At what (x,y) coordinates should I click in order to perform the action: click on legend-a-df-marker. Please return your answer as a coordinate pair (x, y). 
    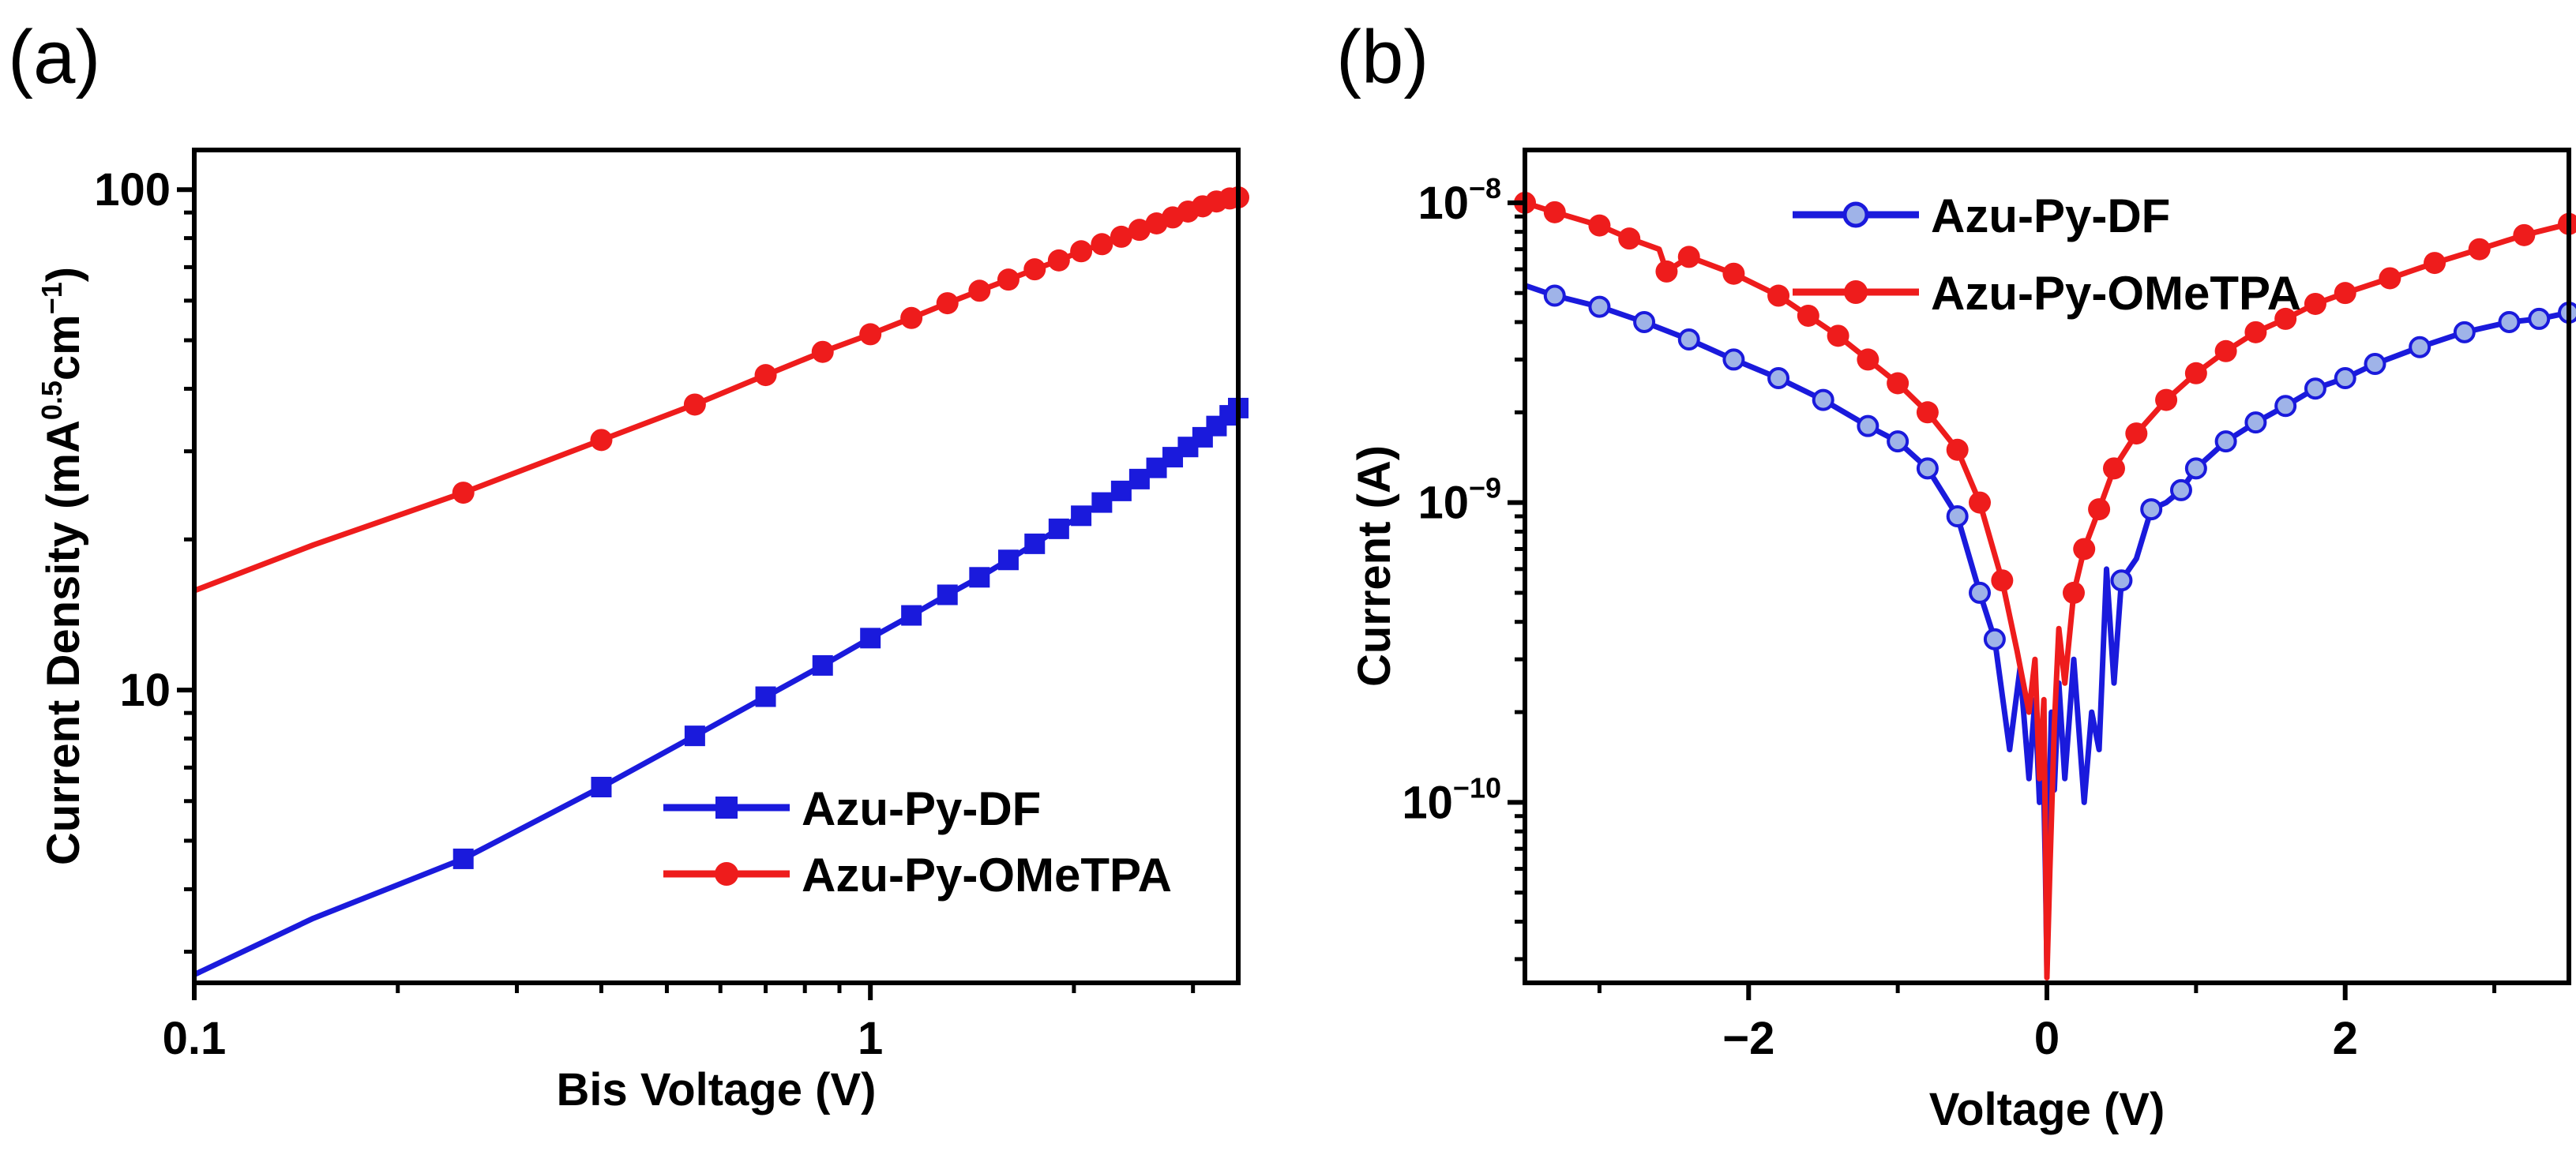
    Looking at the image, I should click on (726, 808).